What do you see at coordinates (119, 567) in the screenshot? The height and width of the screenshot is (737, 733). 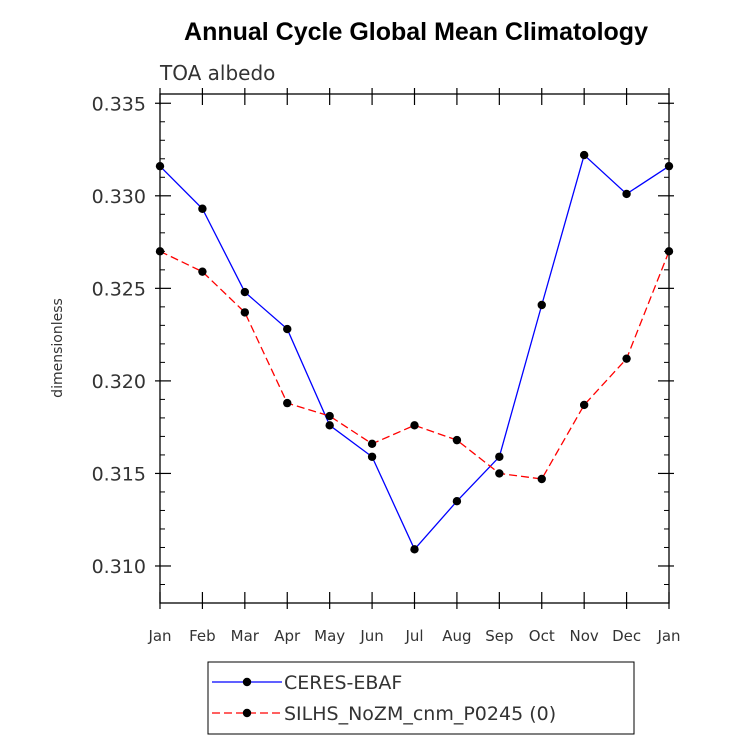 I see `y-tick-label: 0.310` at bounding box center [119, 567].